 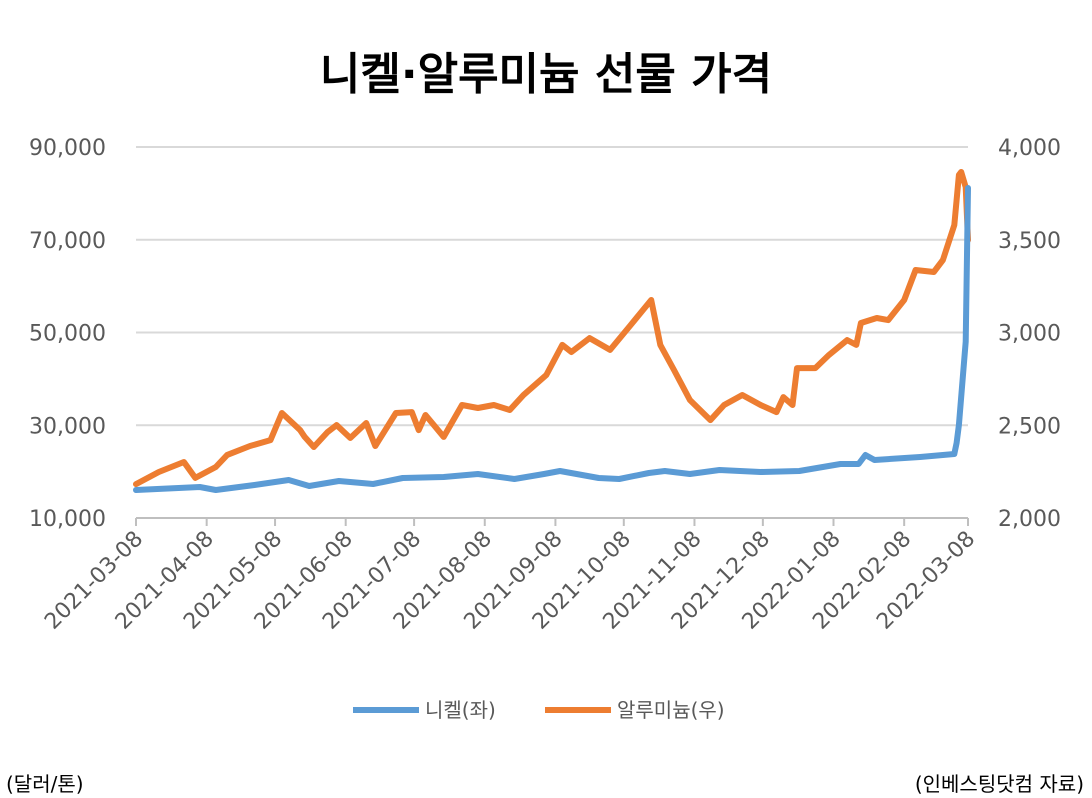 I want to click on y-left-tick-label: 50,000, so click(x=67, y=334).